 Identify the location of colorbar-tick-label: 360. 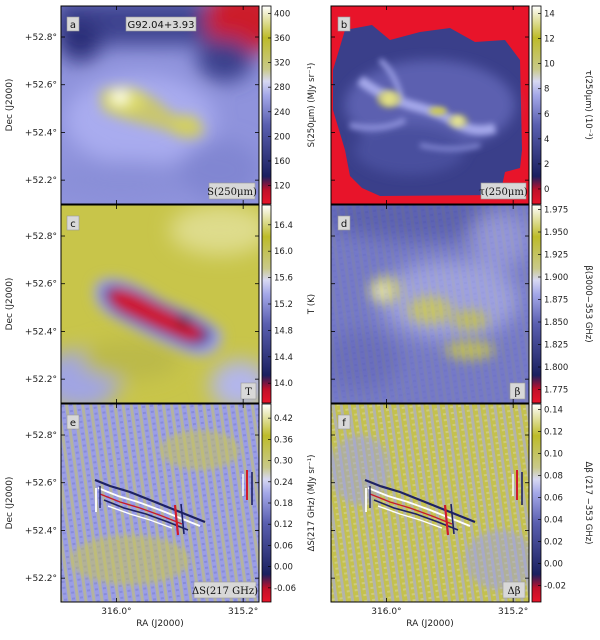
(282, 39).